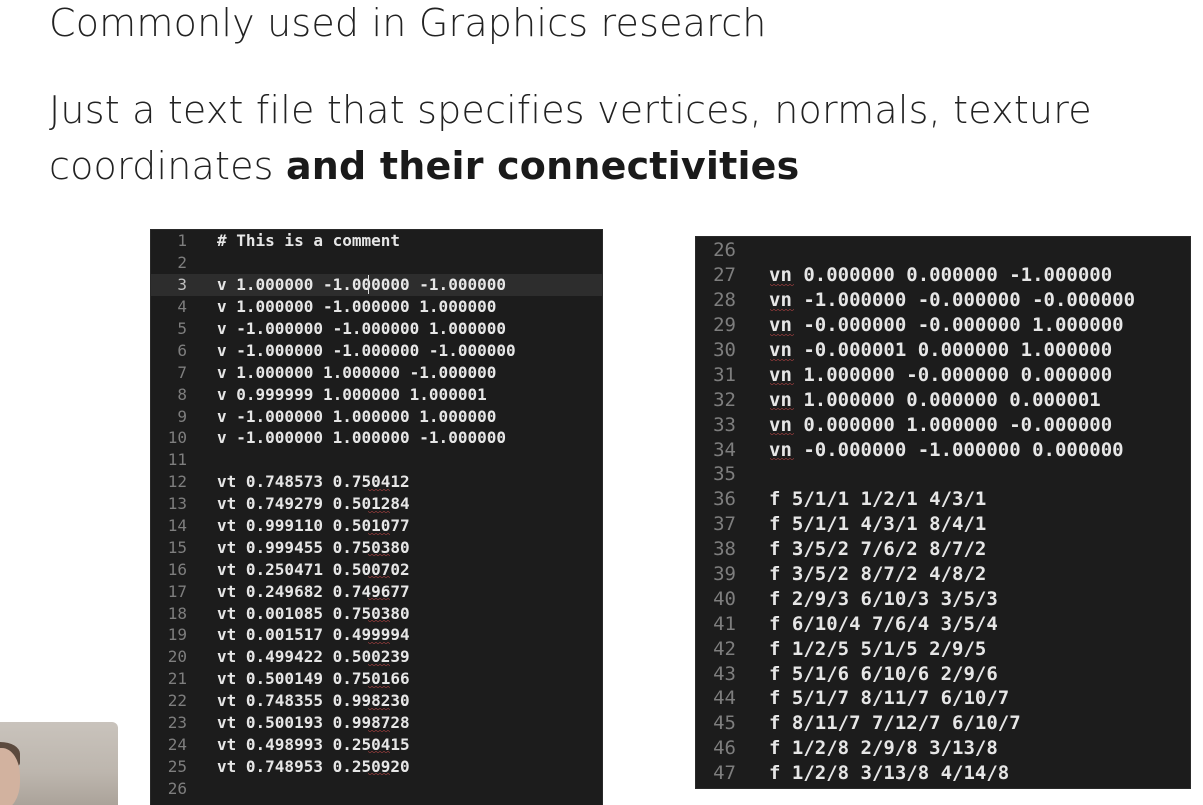  What do you see at coordinates (309, 241) in the screenshot?
I see `code-text: # This is a comment` at bounding box center [309, 241].